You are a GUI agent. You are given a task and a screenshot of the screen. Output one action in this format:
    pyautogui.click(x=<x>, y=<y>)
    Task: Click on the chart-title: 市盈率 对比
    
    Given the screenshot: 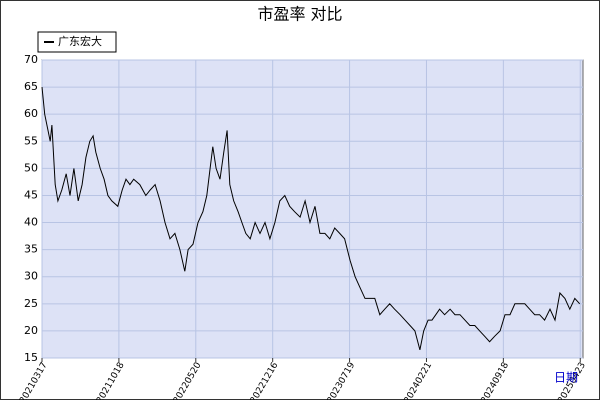 What is the action you would take?
    pyautogui.click(x=299, y=14)
    